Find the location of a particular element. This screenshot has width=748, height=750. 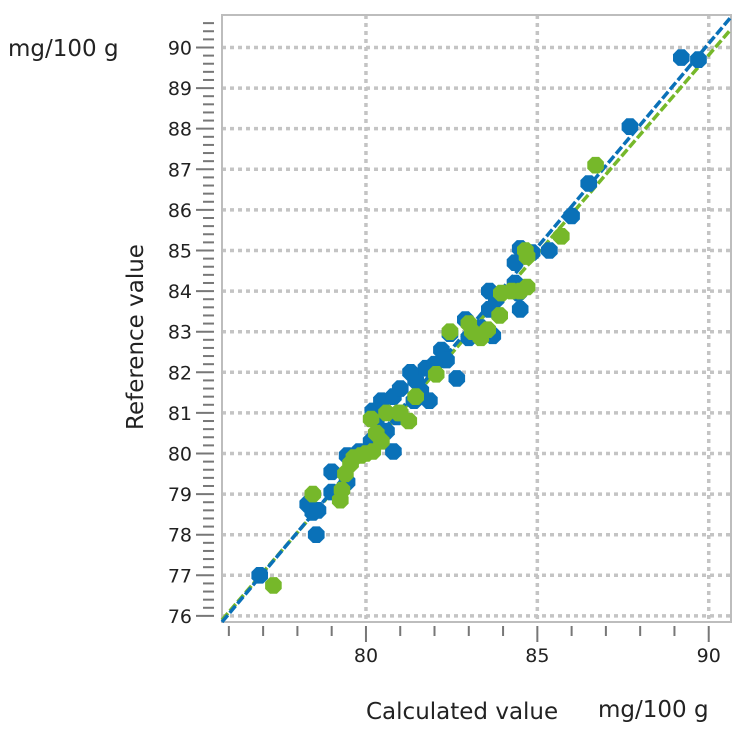

y-tick-label: 76 is located at coordinates (180, 617).